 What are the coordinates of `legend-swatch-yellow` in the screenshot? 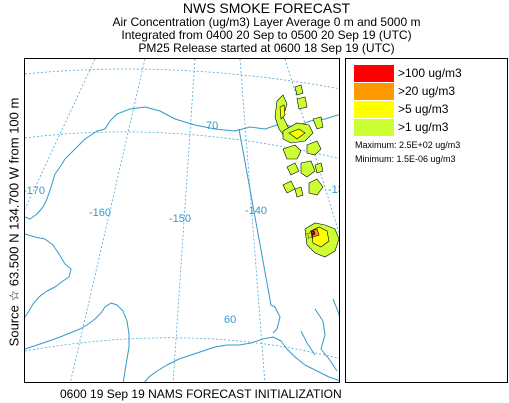 It's located at (374, 109).